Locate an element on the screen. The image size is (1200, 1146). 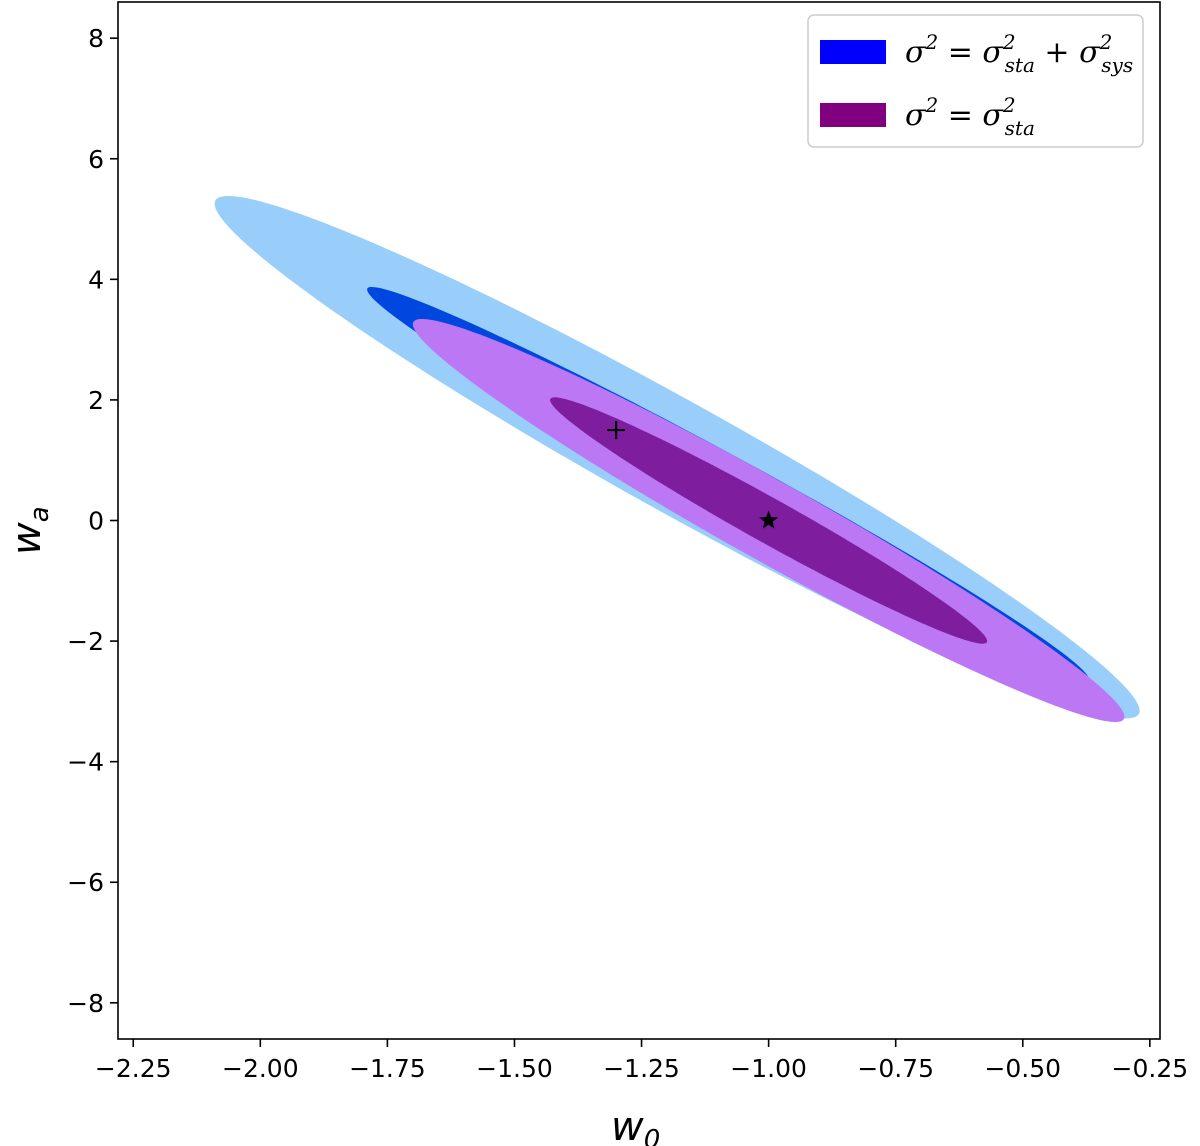
y-tick-label: 6 is located at coordinates (96, 159).